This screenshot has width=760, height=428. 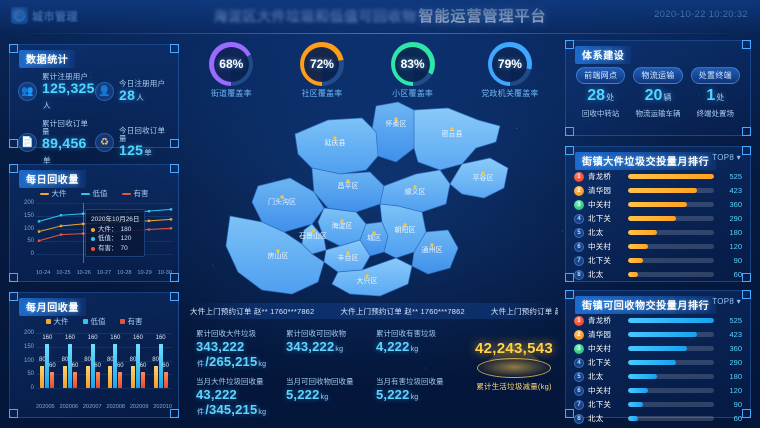 What do you see at coordinates (131, 321) in the screenshot?
I see `legend-item: 有害` at bounding box center [131, 321].